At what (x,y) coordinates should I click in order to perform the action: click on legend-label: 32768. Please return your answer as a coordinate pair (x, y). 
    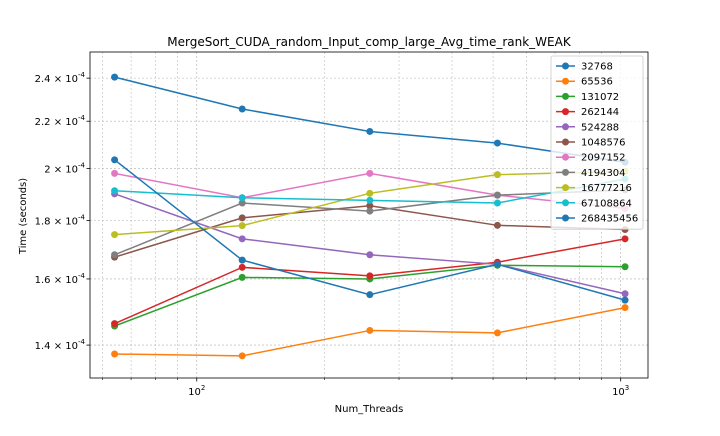
    Looking at the image, I should click on (597, 67).